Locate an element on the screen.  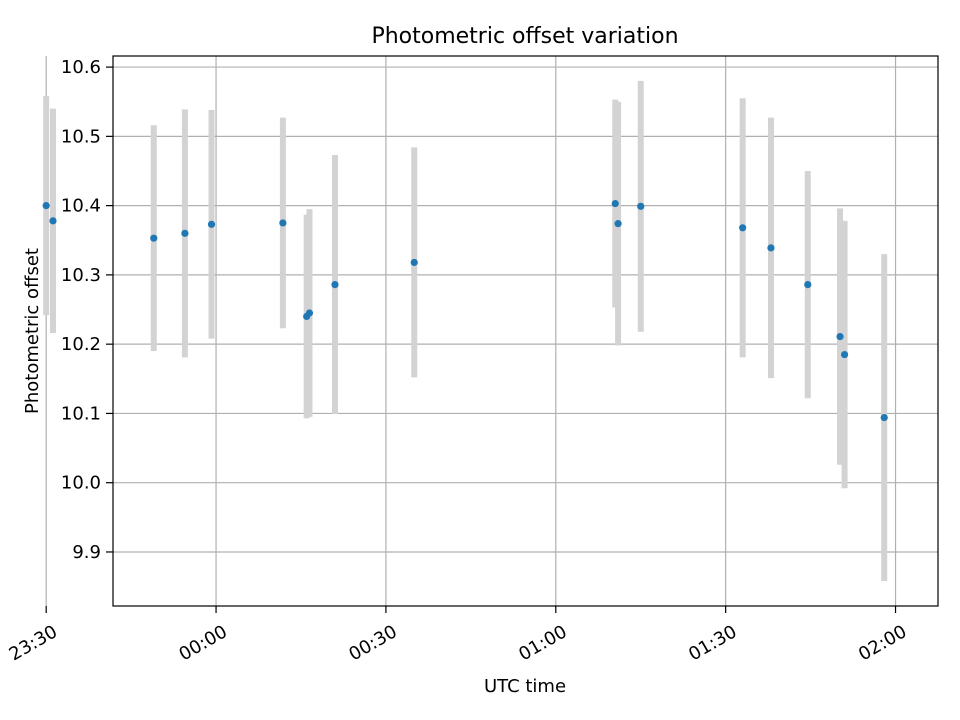
y-tick-label: 10.1 is located at coordinates (81, 413).